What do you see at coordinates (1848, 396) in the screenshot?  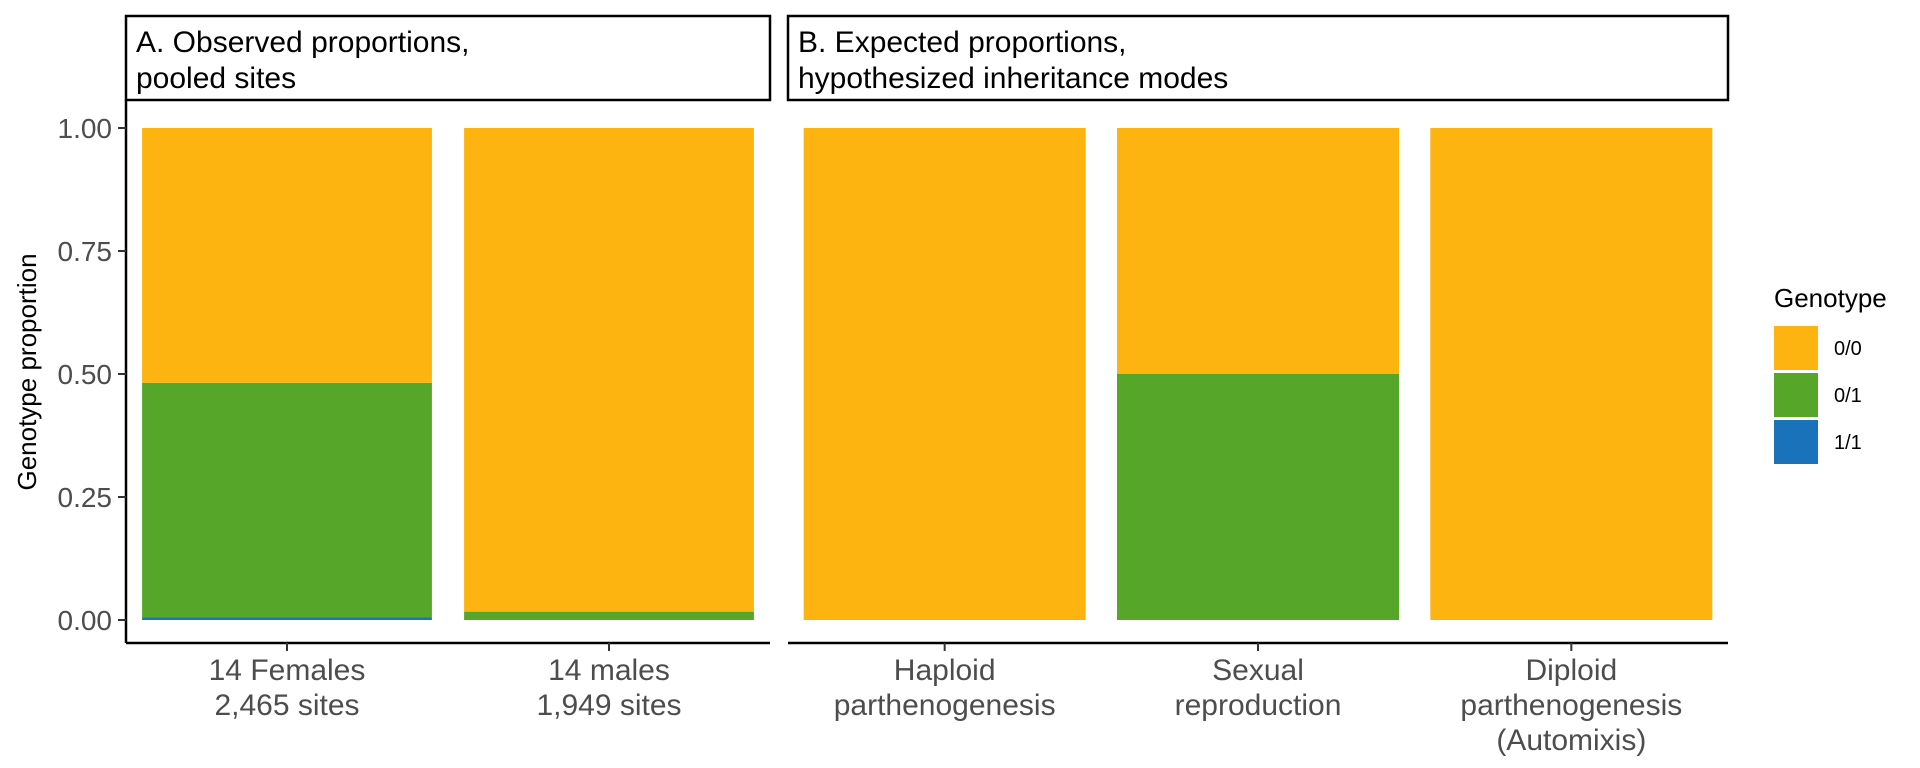 I see `legend-label: 0/1` at bounding box center [1848, 396].